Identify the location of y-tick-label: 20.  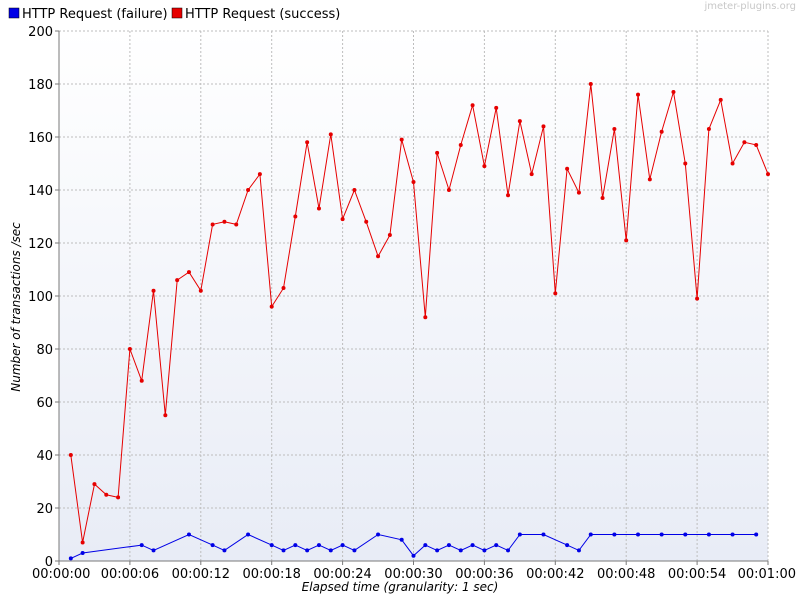
(44, 509).